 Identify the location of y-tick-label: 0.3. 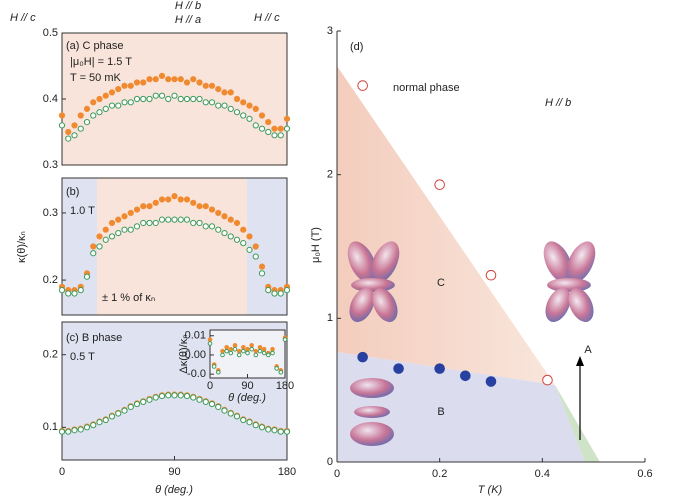
(50, 213).